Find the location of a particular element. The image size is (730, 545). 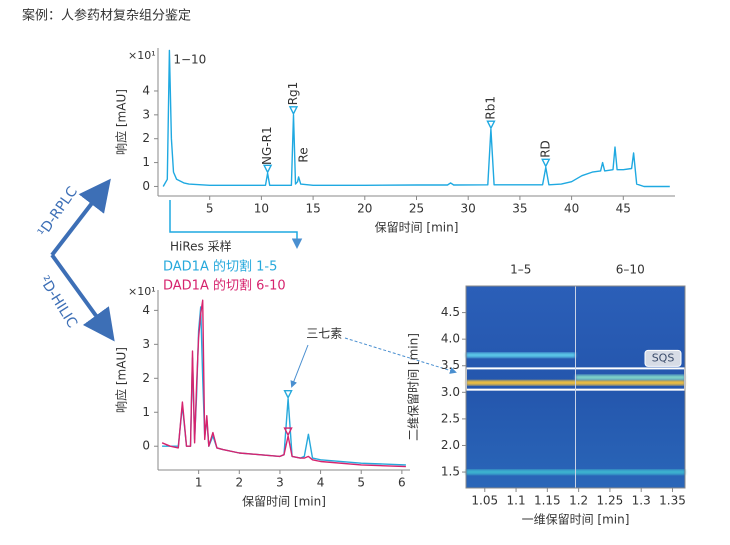

y-tick-label: 3.5 is located at coordinates (450, 365).